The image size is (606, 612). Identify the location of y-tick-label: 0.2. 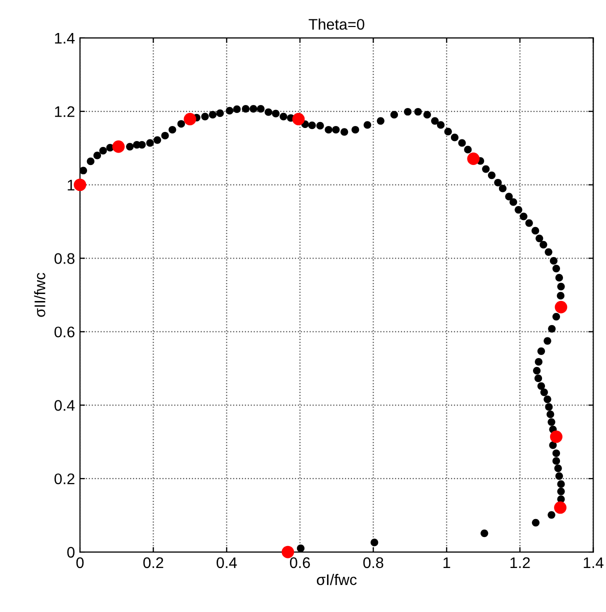
(64, 478).